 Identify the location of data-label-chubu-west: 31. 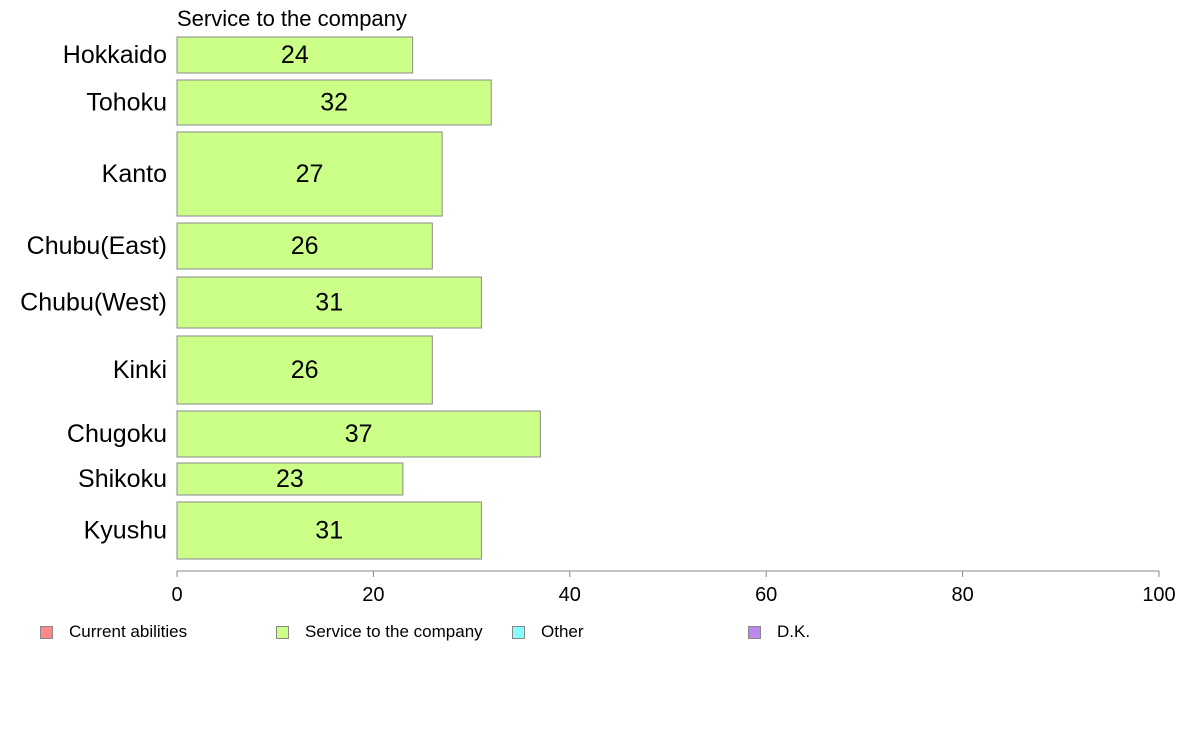
(329, 303).